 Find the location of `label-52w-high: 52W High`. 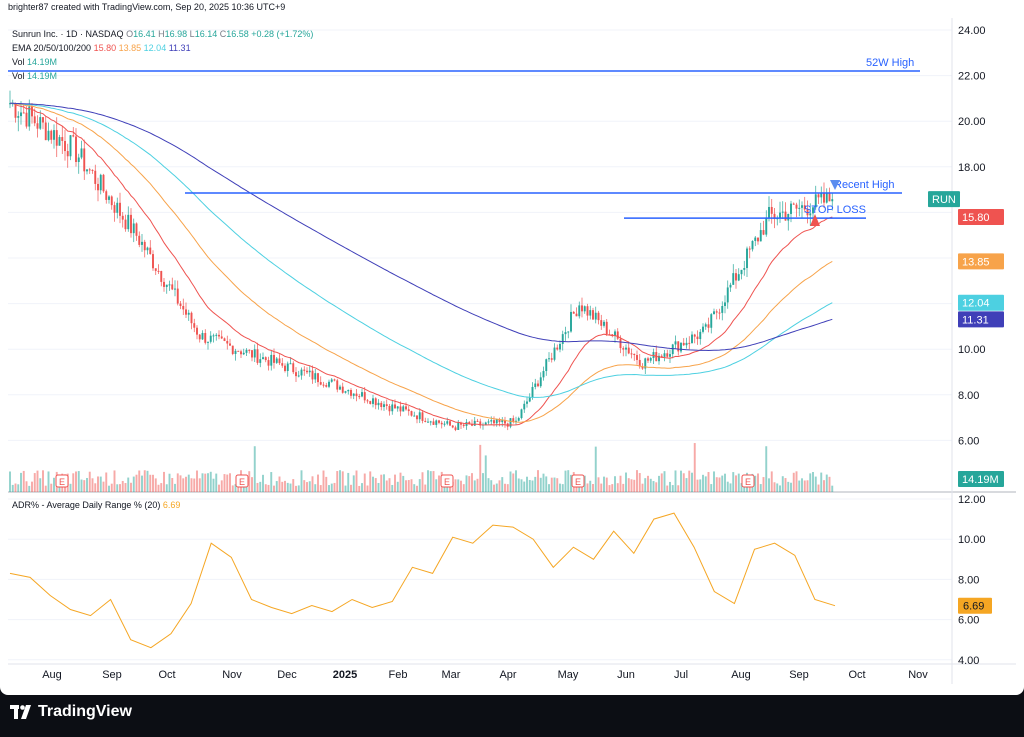

label-52w-high: 52W High is located at coordinates (890, 63).